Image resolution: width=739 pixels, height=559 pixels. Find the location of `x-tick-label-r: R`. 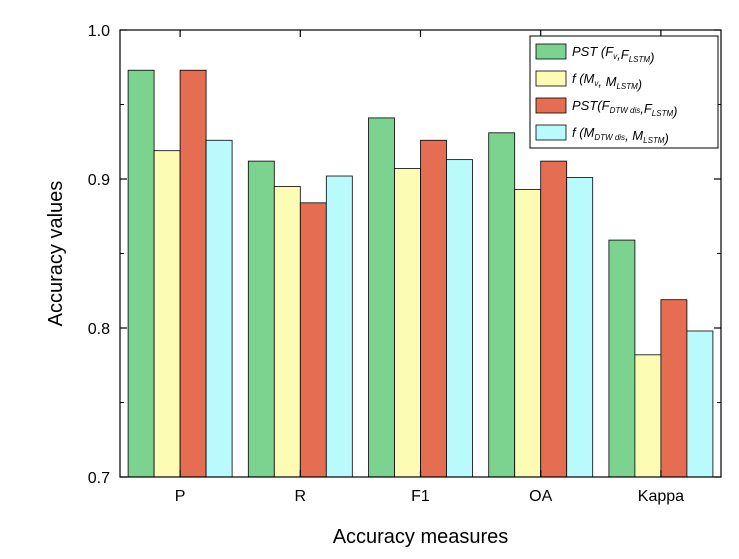

x-tick-label-r: R is located at coordinates (301, 496).